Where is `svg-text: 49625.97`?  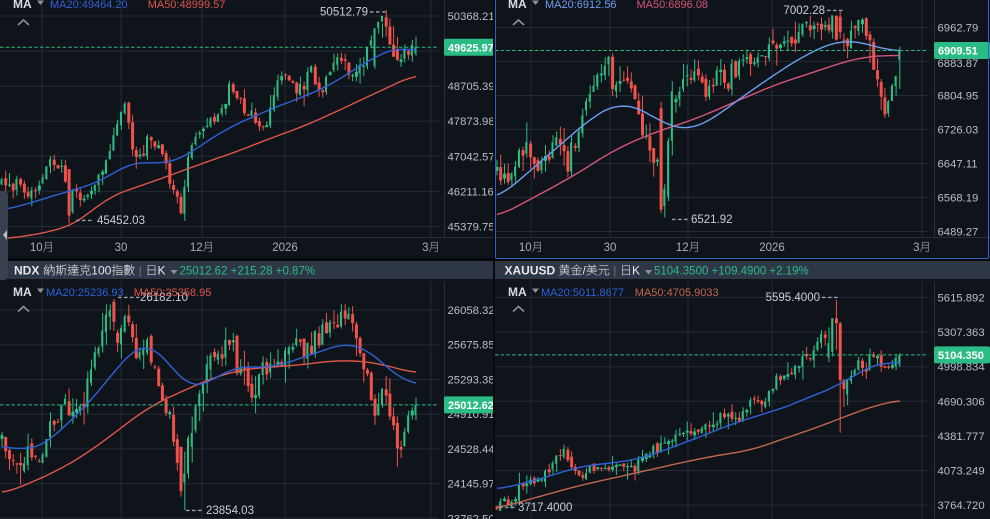
svg-text: 49625.97 is located at coordinates (471, 49).